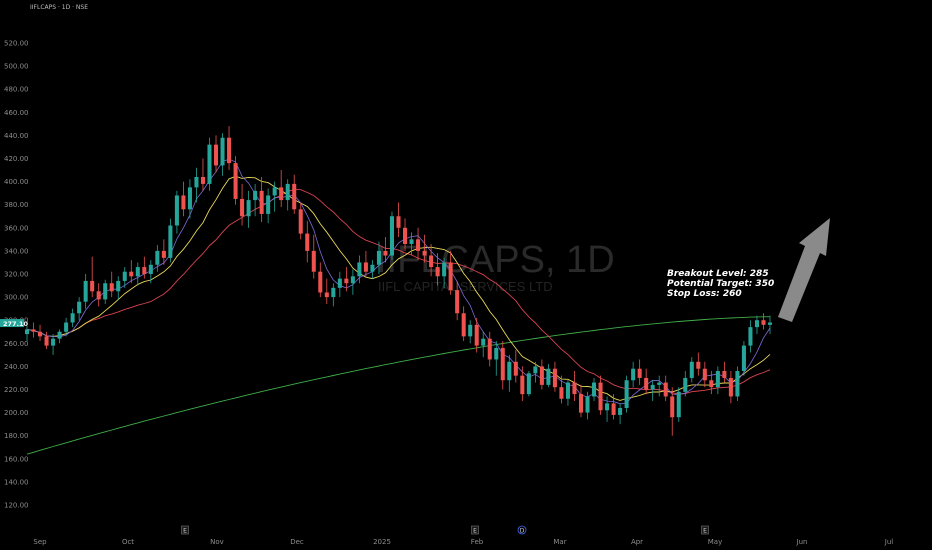  What do you see at coordinates (477, 542) in the screenshot?
I see `x-tick-label: Feb` at bounding box center [477, 542].